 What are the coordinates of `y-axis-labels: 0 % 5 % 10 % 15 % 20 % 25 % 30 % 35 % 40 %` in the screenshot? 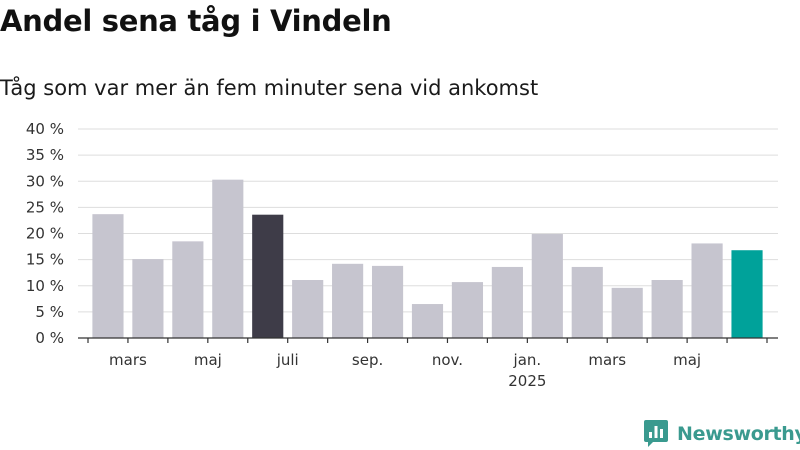 It's located at (45, 233).